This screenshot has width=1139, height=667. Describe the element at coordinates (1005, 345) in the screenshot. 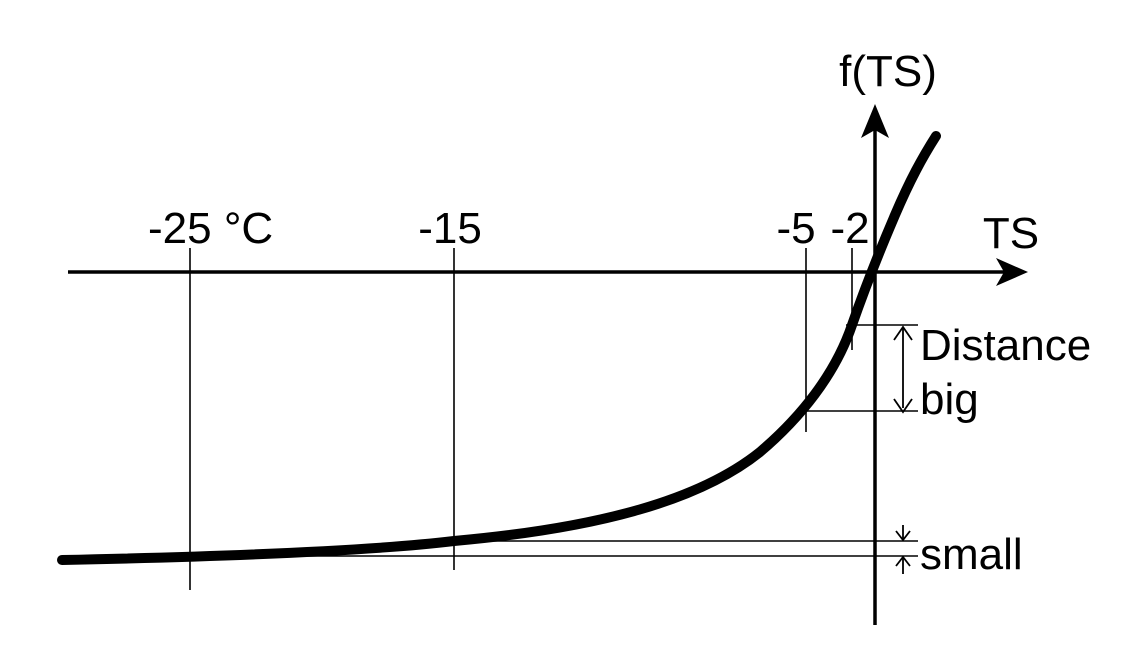

I see `annotation-distance: Distance` at that location.